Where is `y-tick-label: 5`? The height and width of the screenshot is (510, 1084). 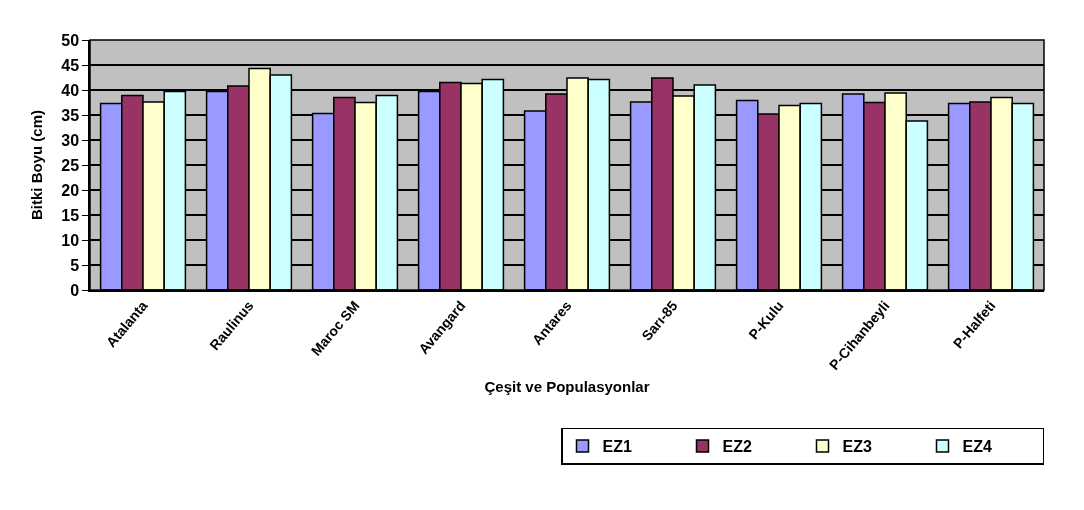 y-tick-label: 5 is located at coordinates (75, 265).